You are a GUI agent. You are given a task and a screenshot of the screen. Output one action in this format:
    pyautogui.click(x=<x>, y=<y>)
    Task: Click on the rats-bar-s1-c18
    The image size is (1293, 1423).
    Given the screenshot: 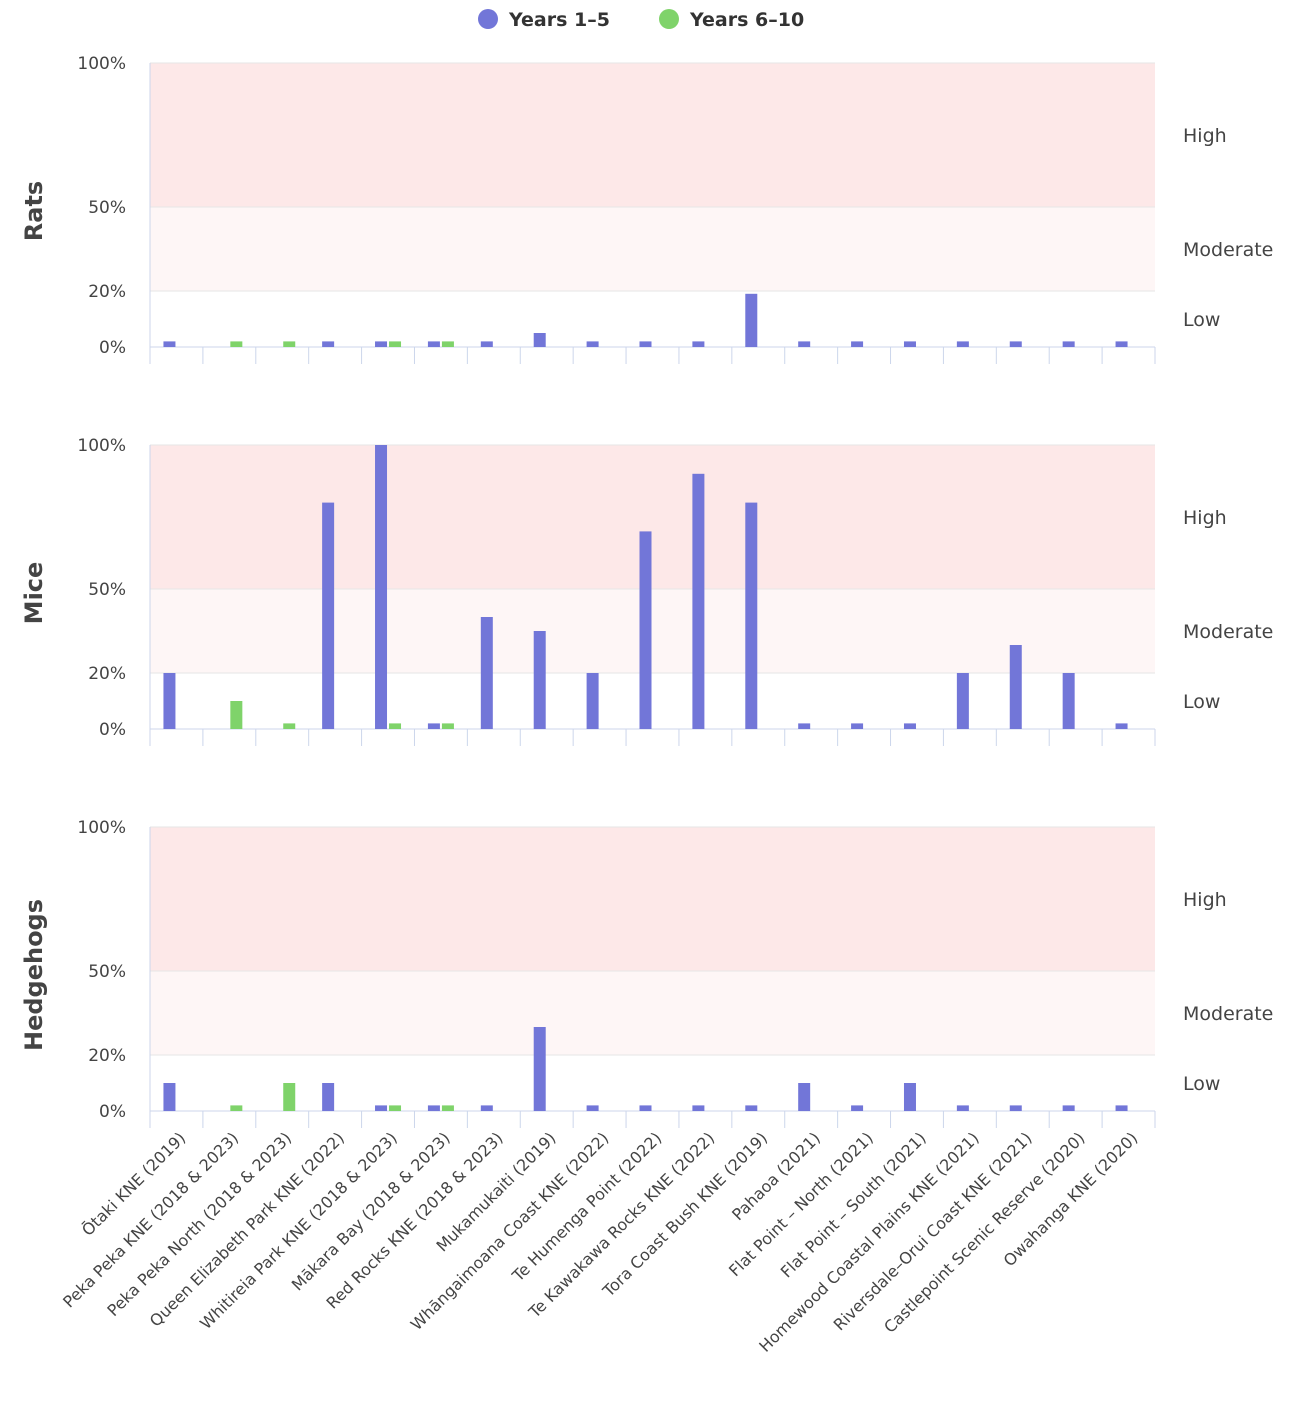 What is the action you would take?
    pyautogui.click(x=1068, y=344)
    